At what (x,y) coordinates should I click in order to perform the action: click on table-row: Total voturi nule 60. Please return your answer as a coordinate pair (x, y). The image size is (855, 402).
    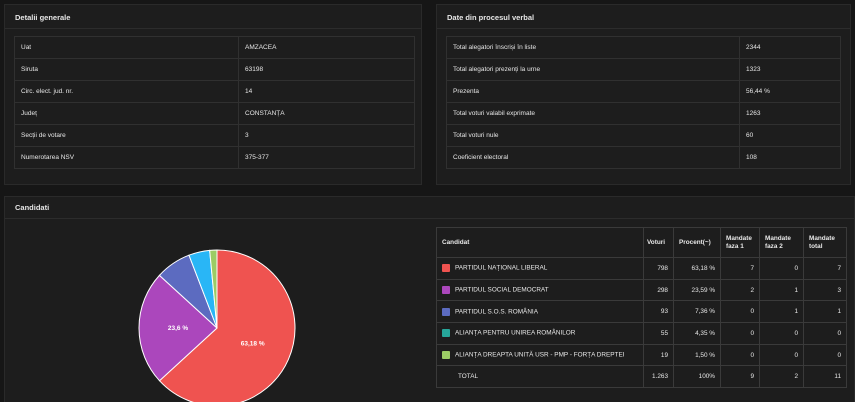
    Looking at the image, I should click on (643, 135).